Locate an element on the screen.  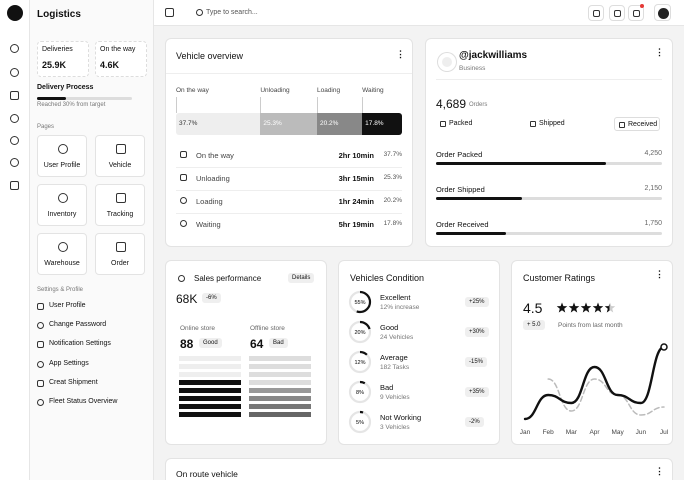
condition-detail: 24 Vehicles is located at coordinates (397, 337).